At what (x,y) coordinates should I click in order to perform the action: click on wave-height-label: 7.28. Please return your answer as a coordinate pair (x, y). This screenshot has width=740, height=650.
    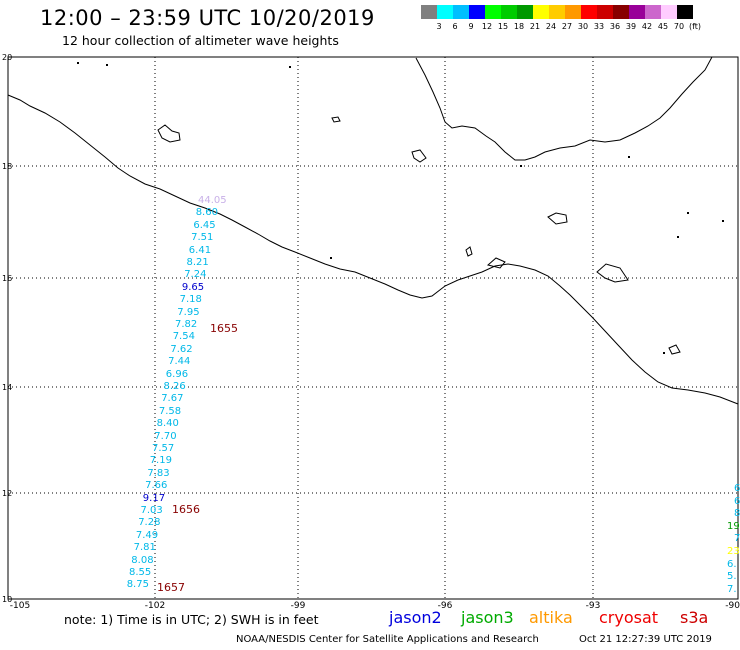
    Looking at the image, I should click on (149, 523).